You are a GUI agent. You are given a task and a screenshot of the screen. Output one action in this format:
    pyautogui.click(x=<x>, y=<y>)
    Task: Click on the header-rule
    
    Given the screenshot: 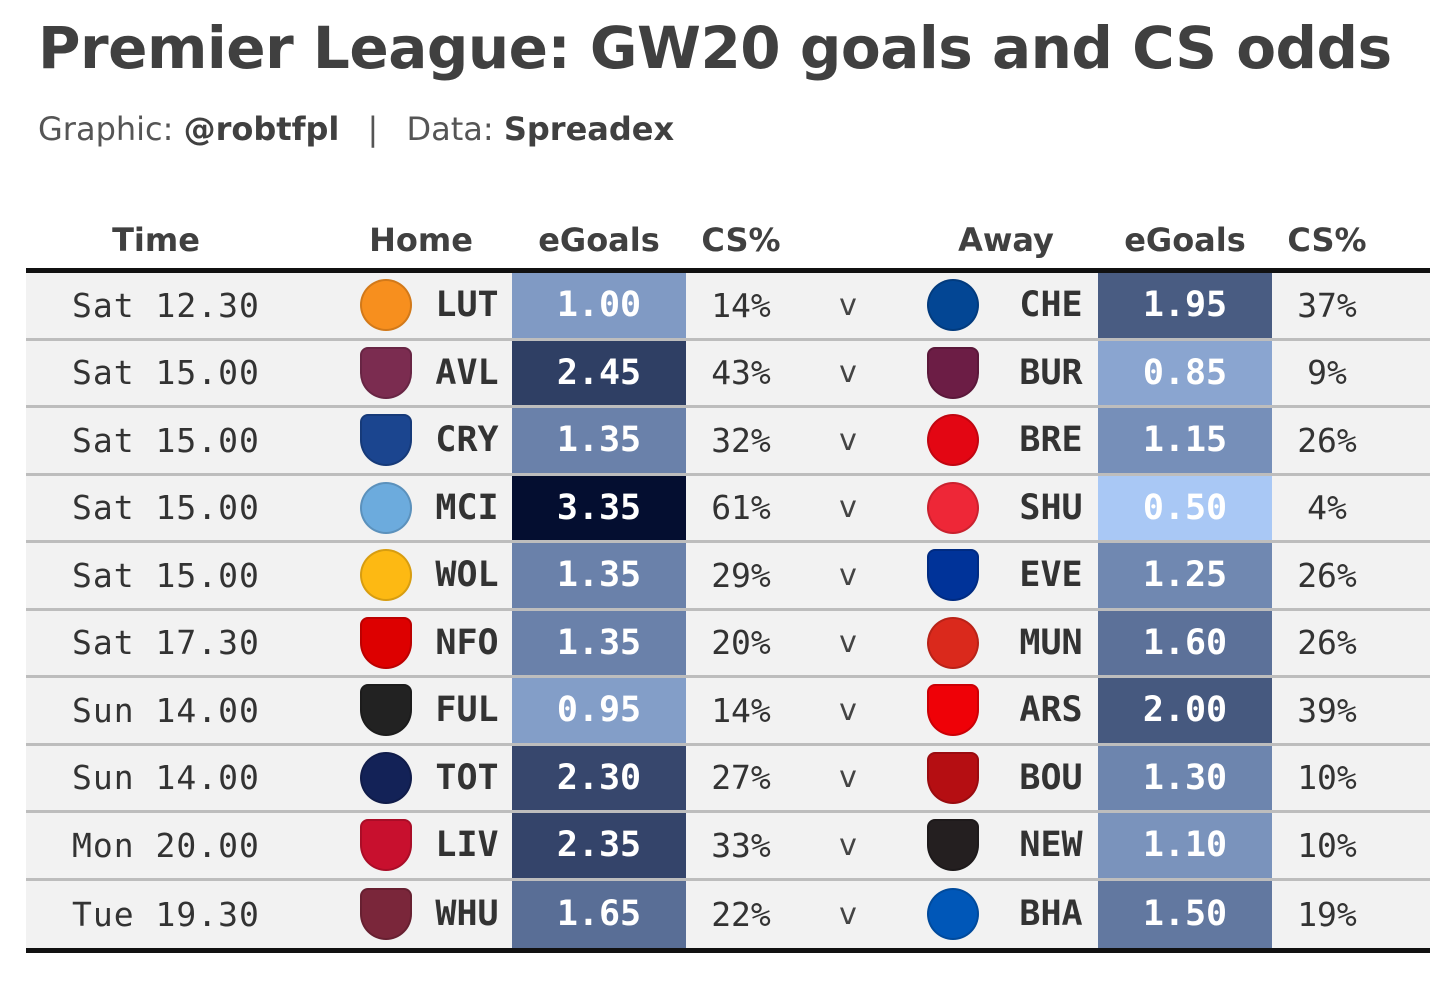 What is the action you would take?
    pyautogui.click(x=728, y=270)
    